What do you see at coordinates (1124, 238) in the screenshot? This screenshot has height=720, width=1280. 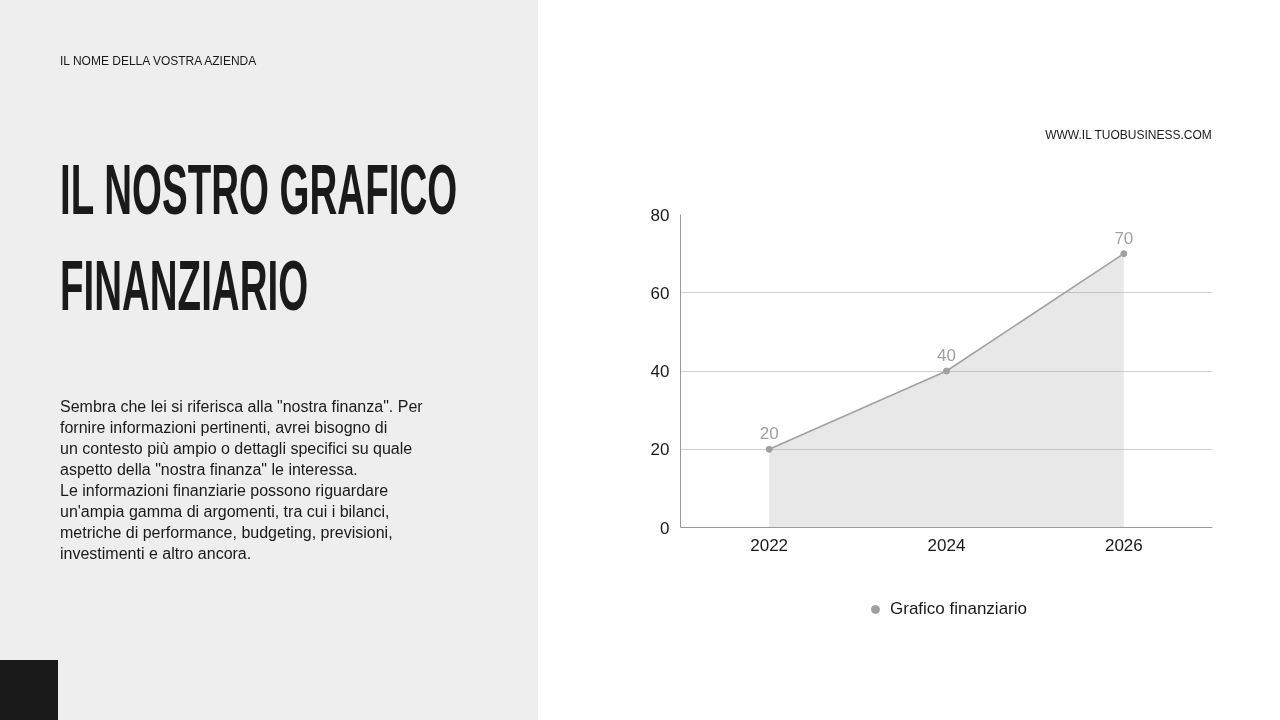 I see `data-label: 70` at bounding box center [1124, 238].